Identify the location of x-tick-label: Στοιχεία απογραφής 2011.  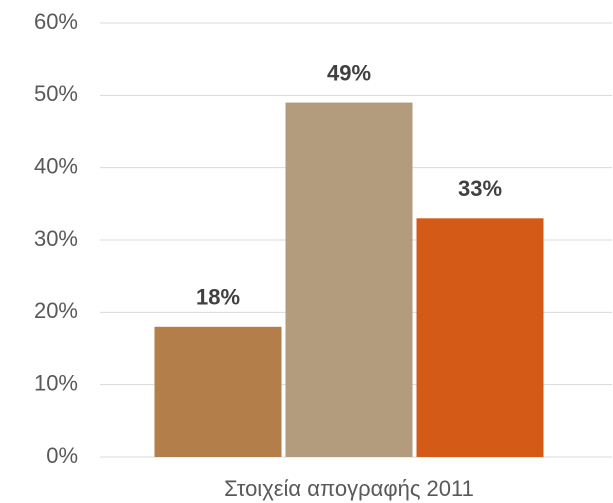
(349, 488).